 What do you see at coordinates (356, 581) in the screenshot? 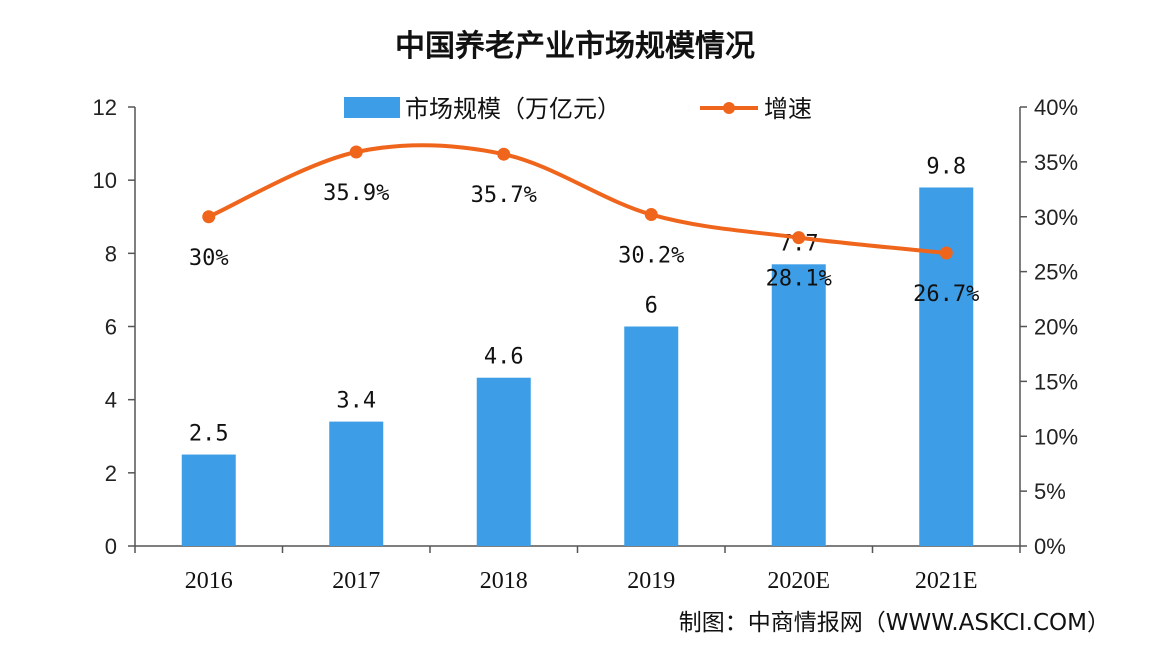
I see `x-tick-label: 2017` at bounding box center [356, 581].